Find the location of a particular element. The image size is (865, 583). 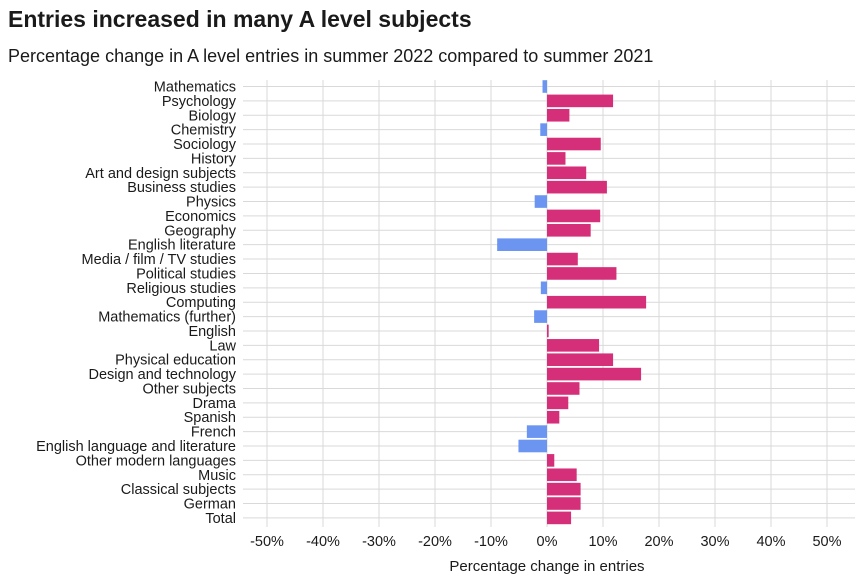

category-label: Sociology is located at coordinates (205, 145).